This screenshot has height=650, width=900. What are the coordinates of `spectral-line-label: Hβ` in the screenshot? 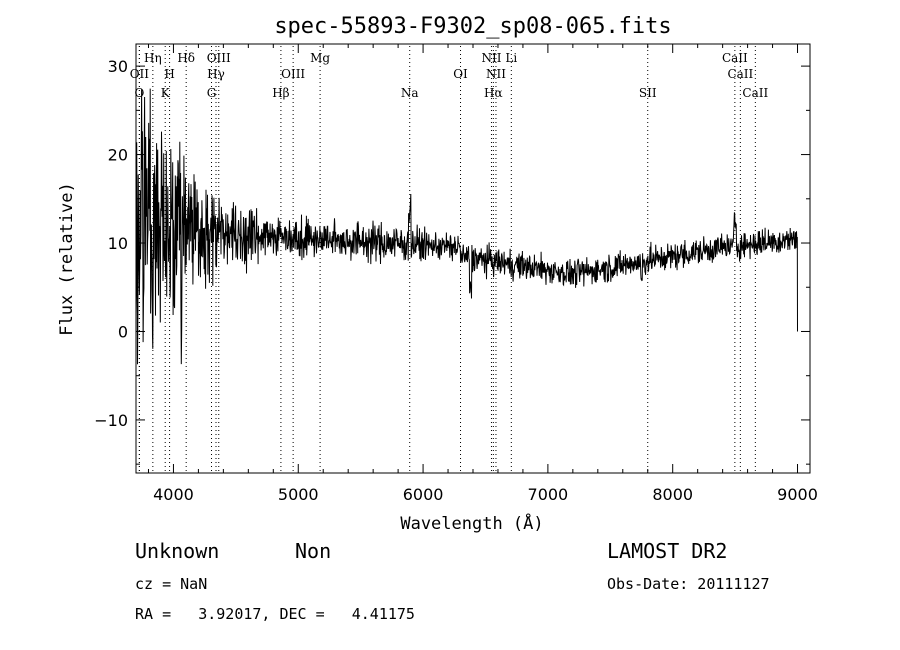 It's located at (280, 93).